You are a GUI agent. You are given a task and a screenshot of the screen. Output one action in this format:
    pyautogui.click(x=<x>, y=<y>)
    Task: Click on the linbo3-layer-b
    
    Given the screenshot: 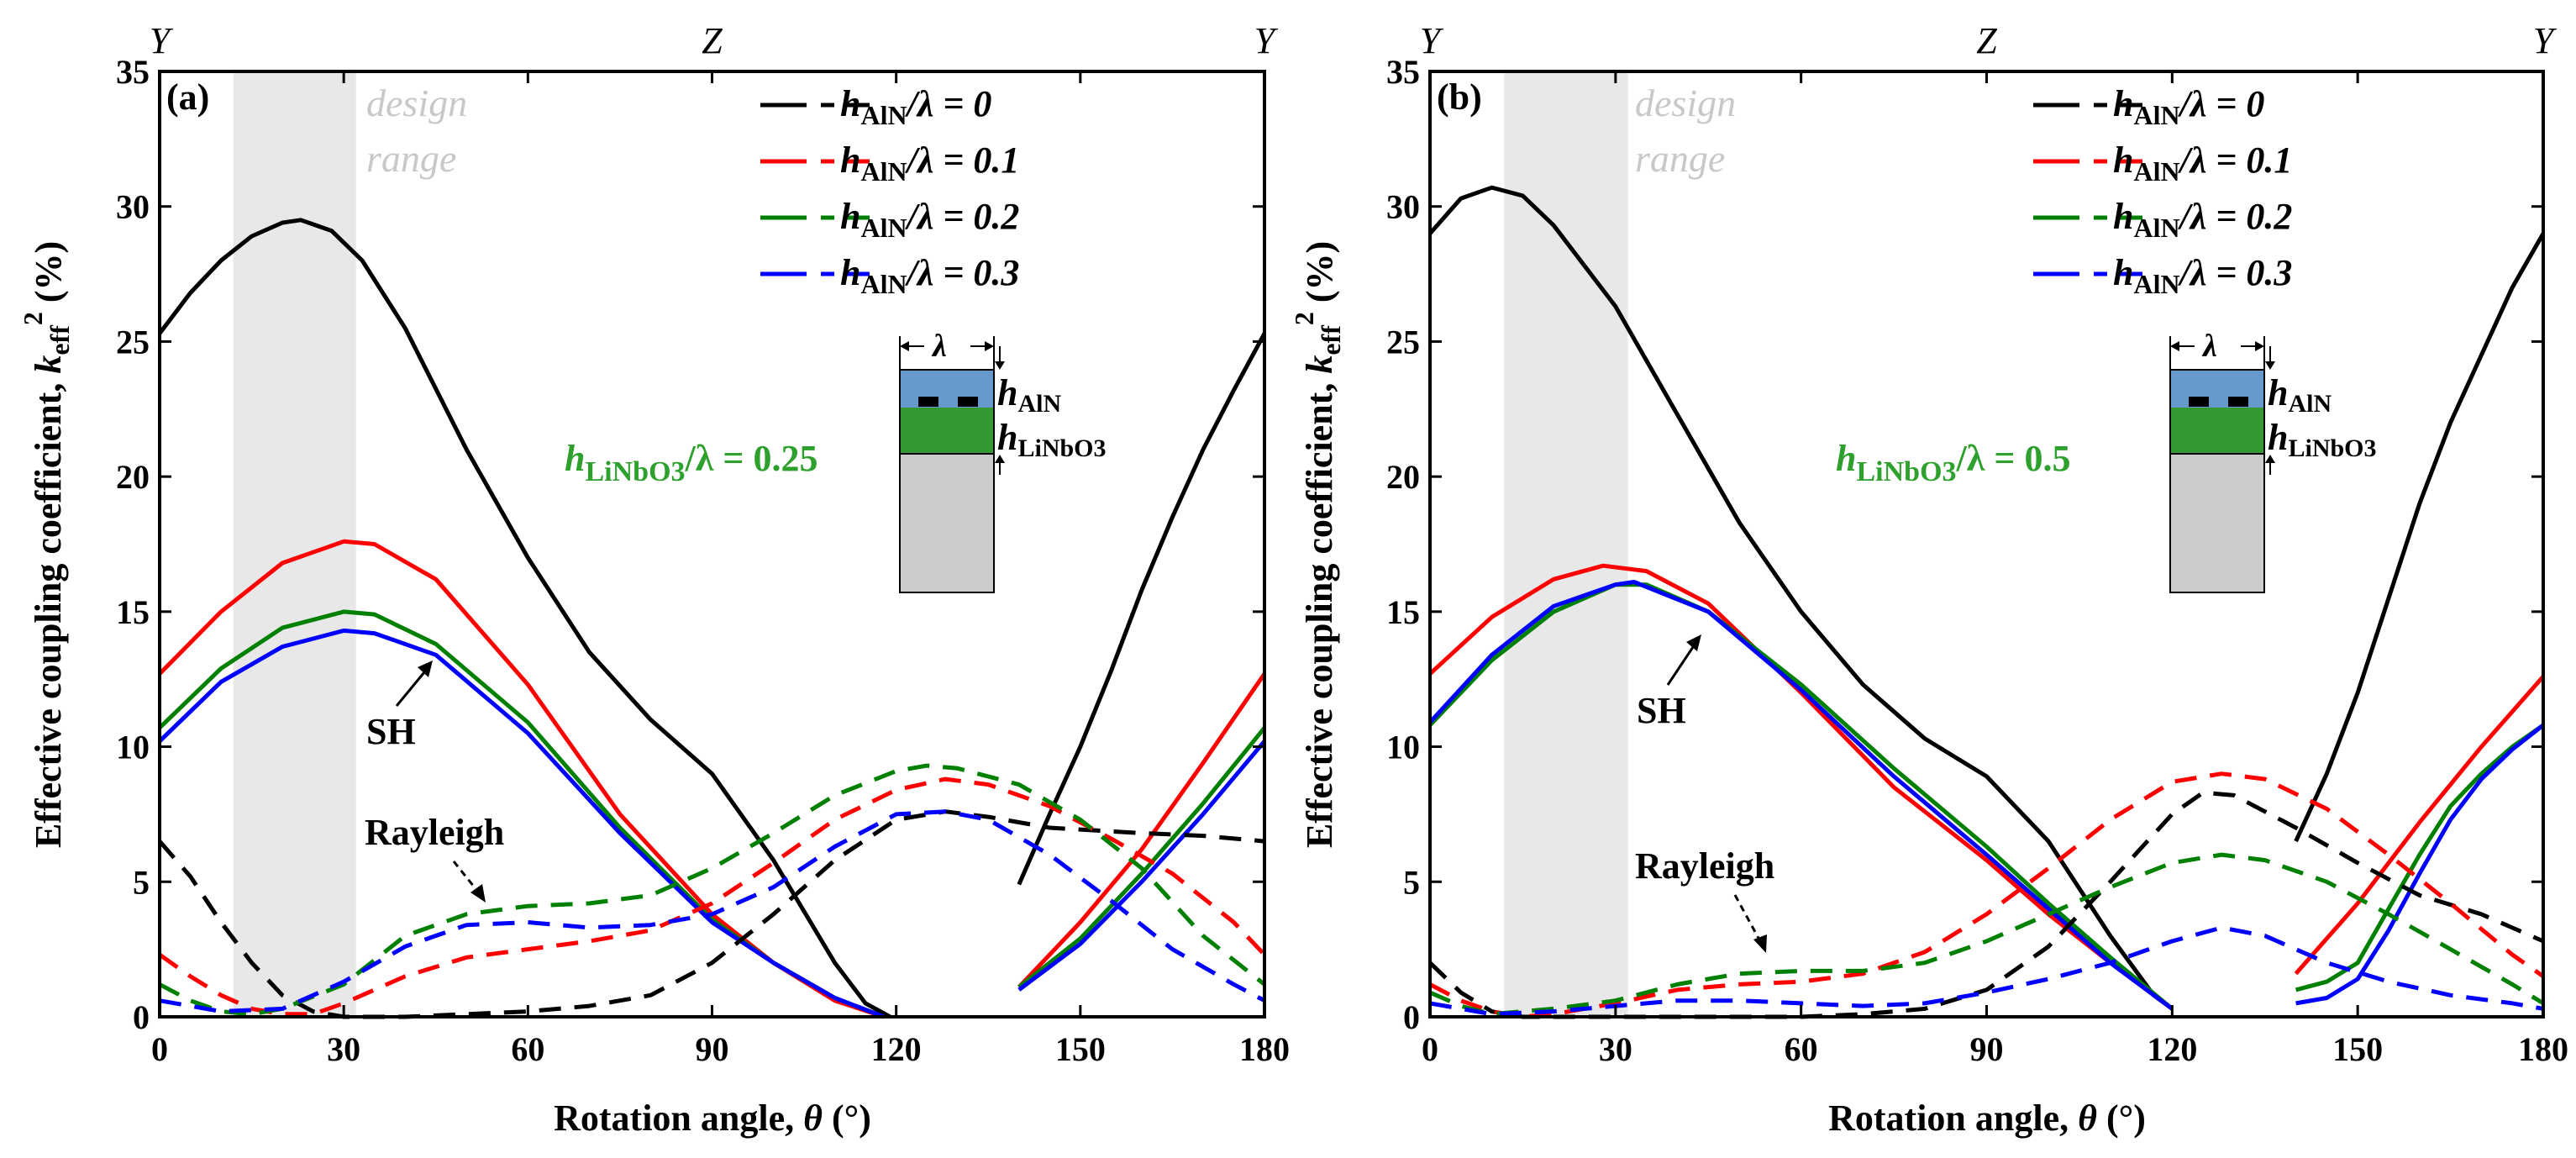 What is the action you would take?
    pyautogui.click(x=2217, y=431)
    